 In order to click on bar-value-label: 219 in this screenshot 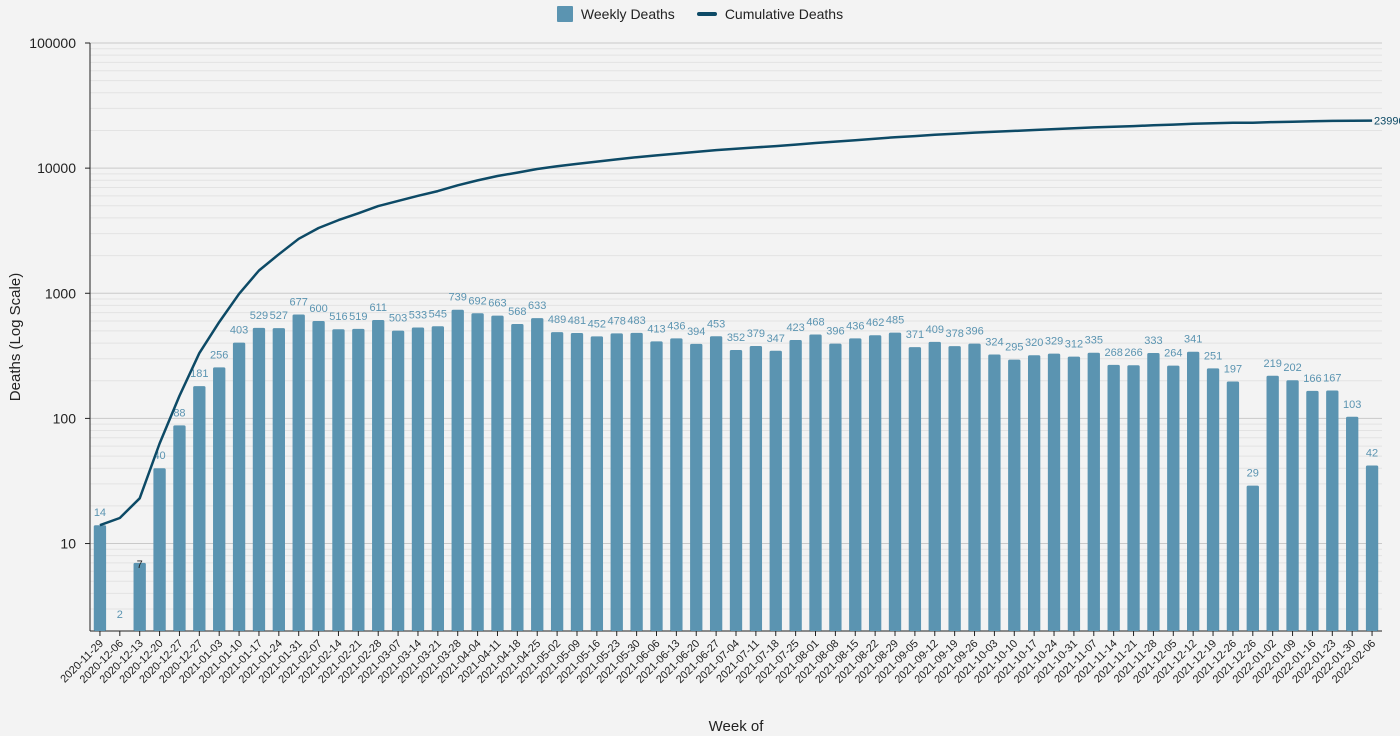, I will do `click(1272, 364)`.